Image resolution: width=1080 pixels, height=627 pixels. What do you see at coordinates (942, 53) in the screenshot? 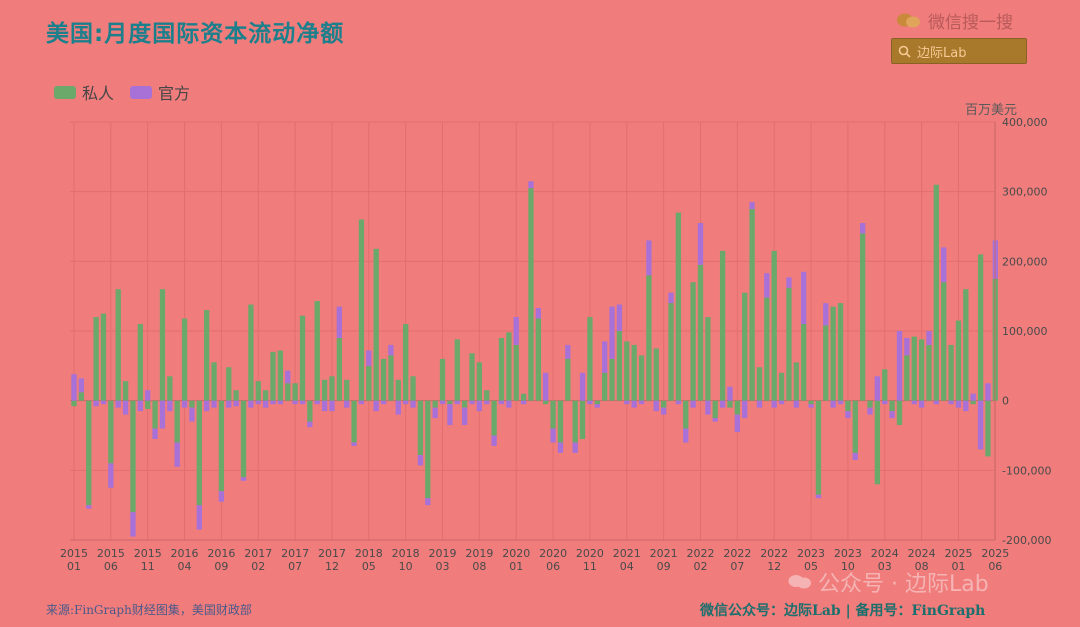
I see `search-query: 边际Lab` at bounding box center [942, 53].